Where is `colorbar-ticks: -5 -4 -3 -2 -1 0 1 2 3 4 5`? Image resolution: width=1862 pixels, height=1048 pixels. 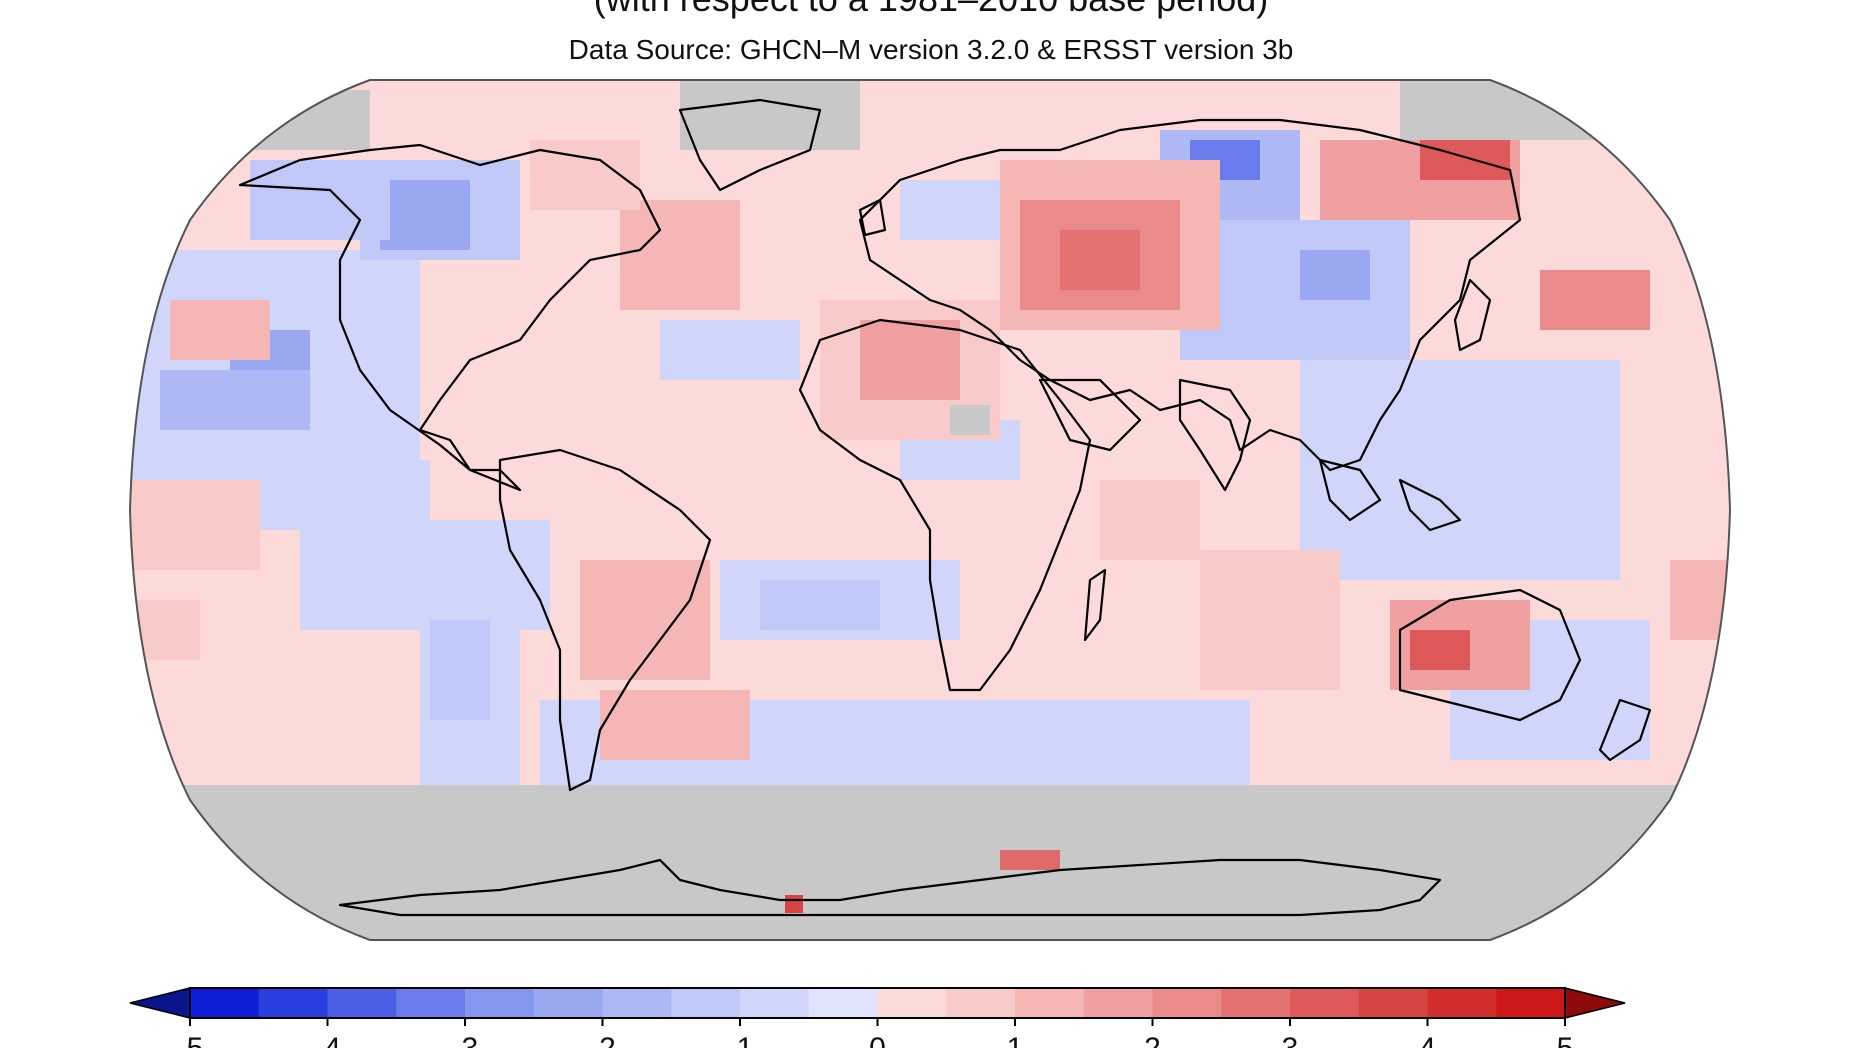
colorbar-ticks: -5 -4 -3 -2 -1 0 1 2 3 4 5 is located at coordinates (875, 1033).